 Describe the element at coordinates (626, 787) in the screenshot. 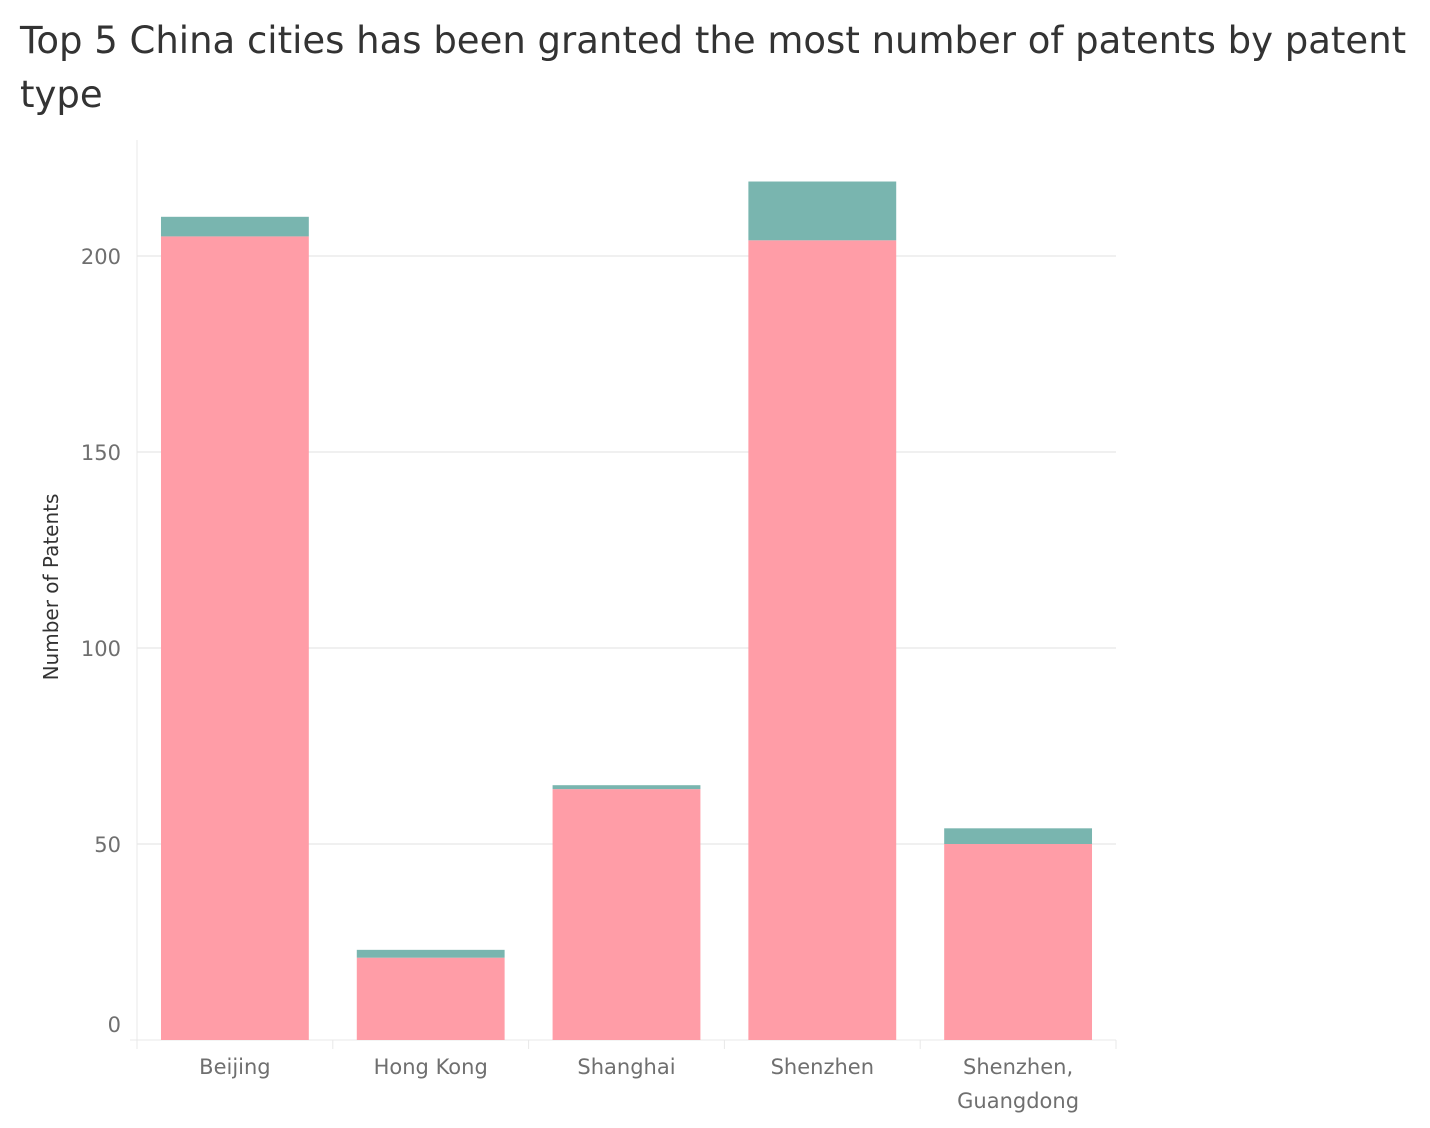

I see `bar-segment-2-shanghai` at that location.